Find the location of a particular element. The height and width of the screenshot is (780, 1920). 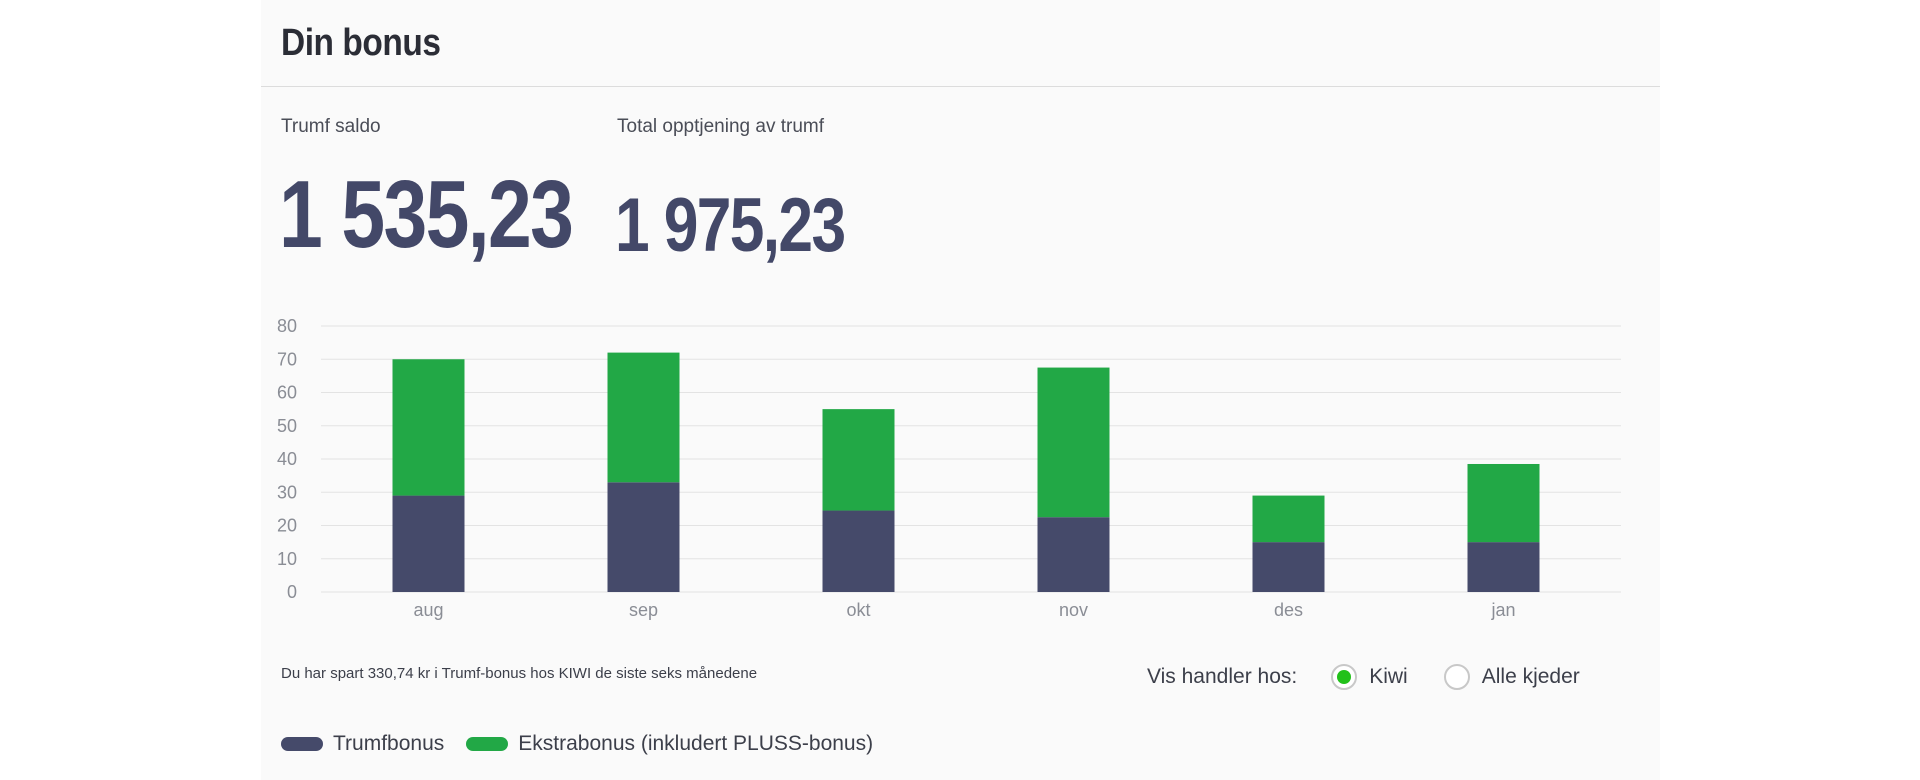

legend-item-ekstrabonus: Ekstrabonus (inkludert PLUSS-bonus) is located at coordinates (669, 744).